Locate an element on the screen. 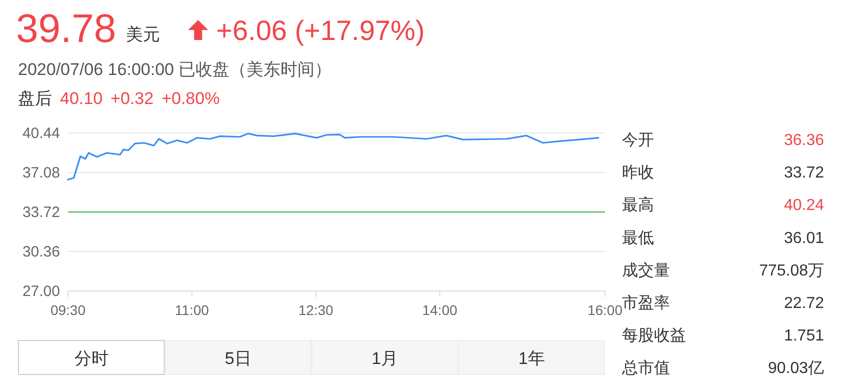  text: 1月 is located at coordinates (385, 358).